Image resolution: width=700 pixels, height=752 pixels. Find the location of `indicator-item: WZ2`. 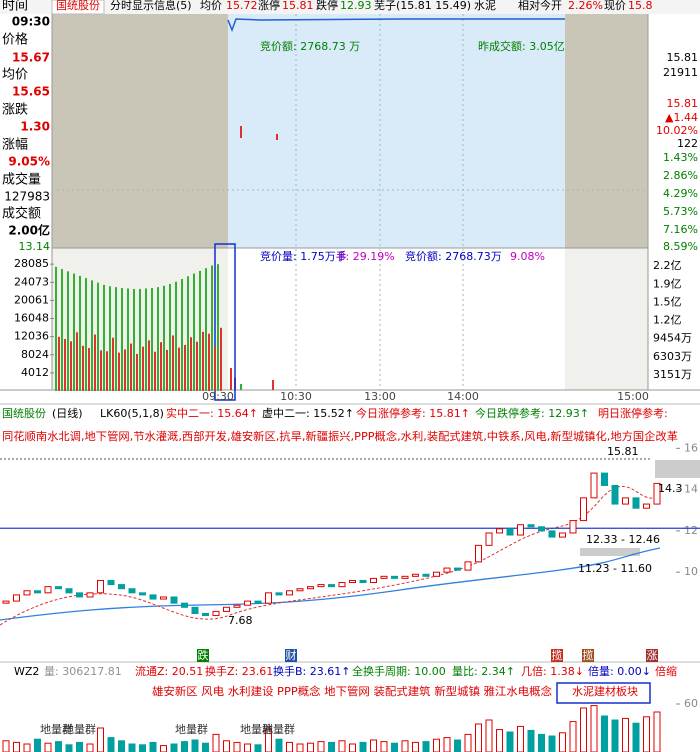

indicator-item: WZ2 is located at coordinates (26, 671).